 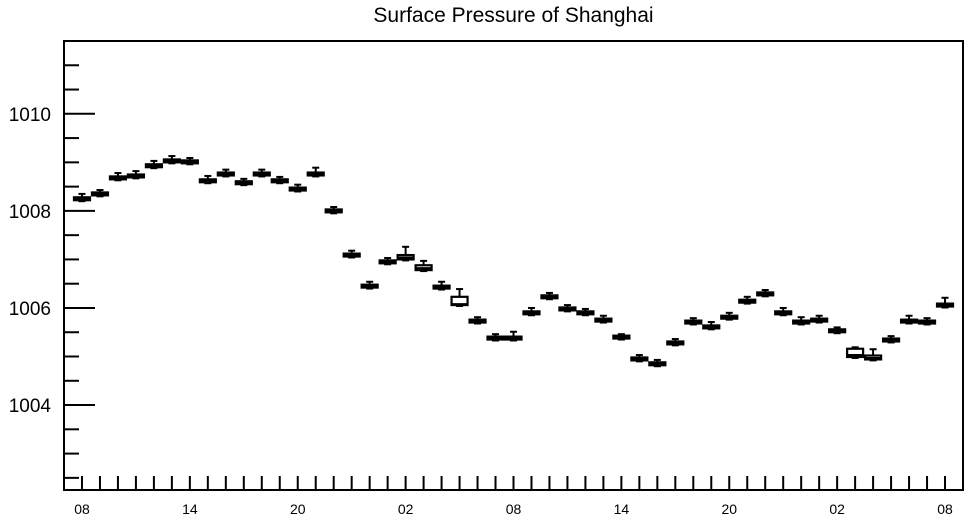 I want to click on y-axis: 1004 1006 1008 1010, so click(x=52, y=271).